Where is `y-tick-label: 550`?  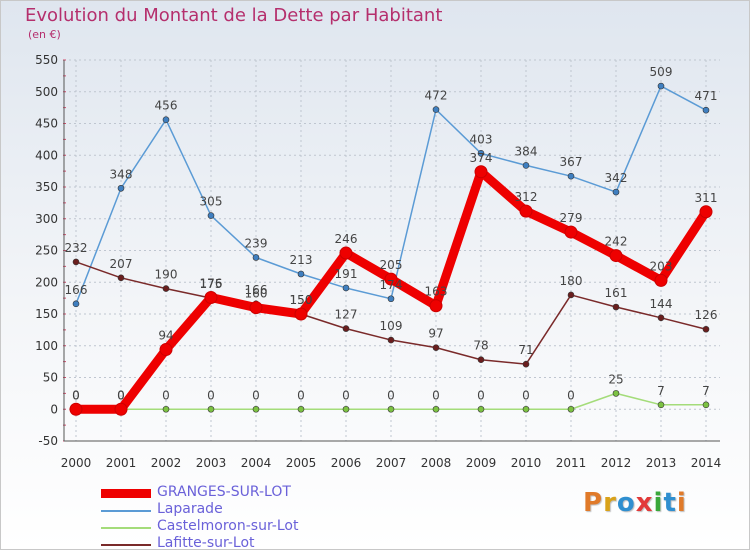
y-tick-label: 550 is located at coordinates (46, 60).